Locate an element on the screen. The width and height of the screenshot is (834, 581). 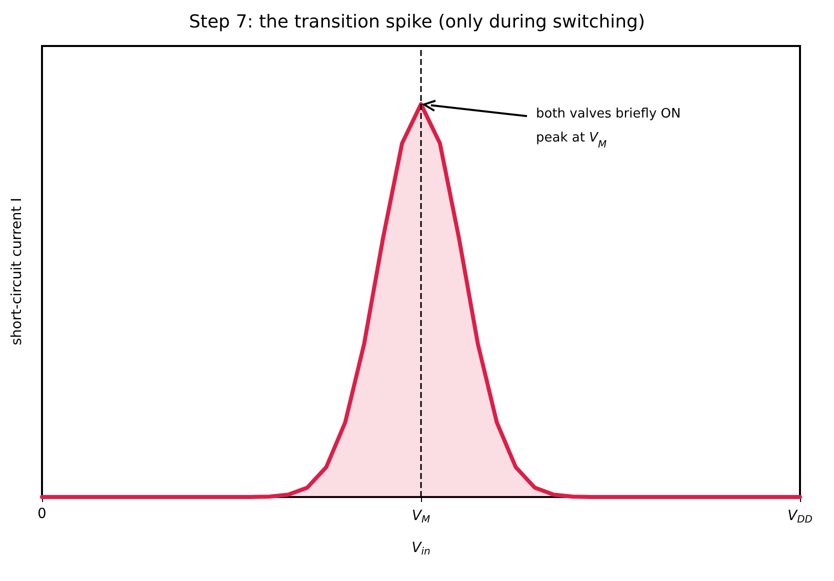
y-axis-title: short-circuit current I is located at coordinates (17, 272).